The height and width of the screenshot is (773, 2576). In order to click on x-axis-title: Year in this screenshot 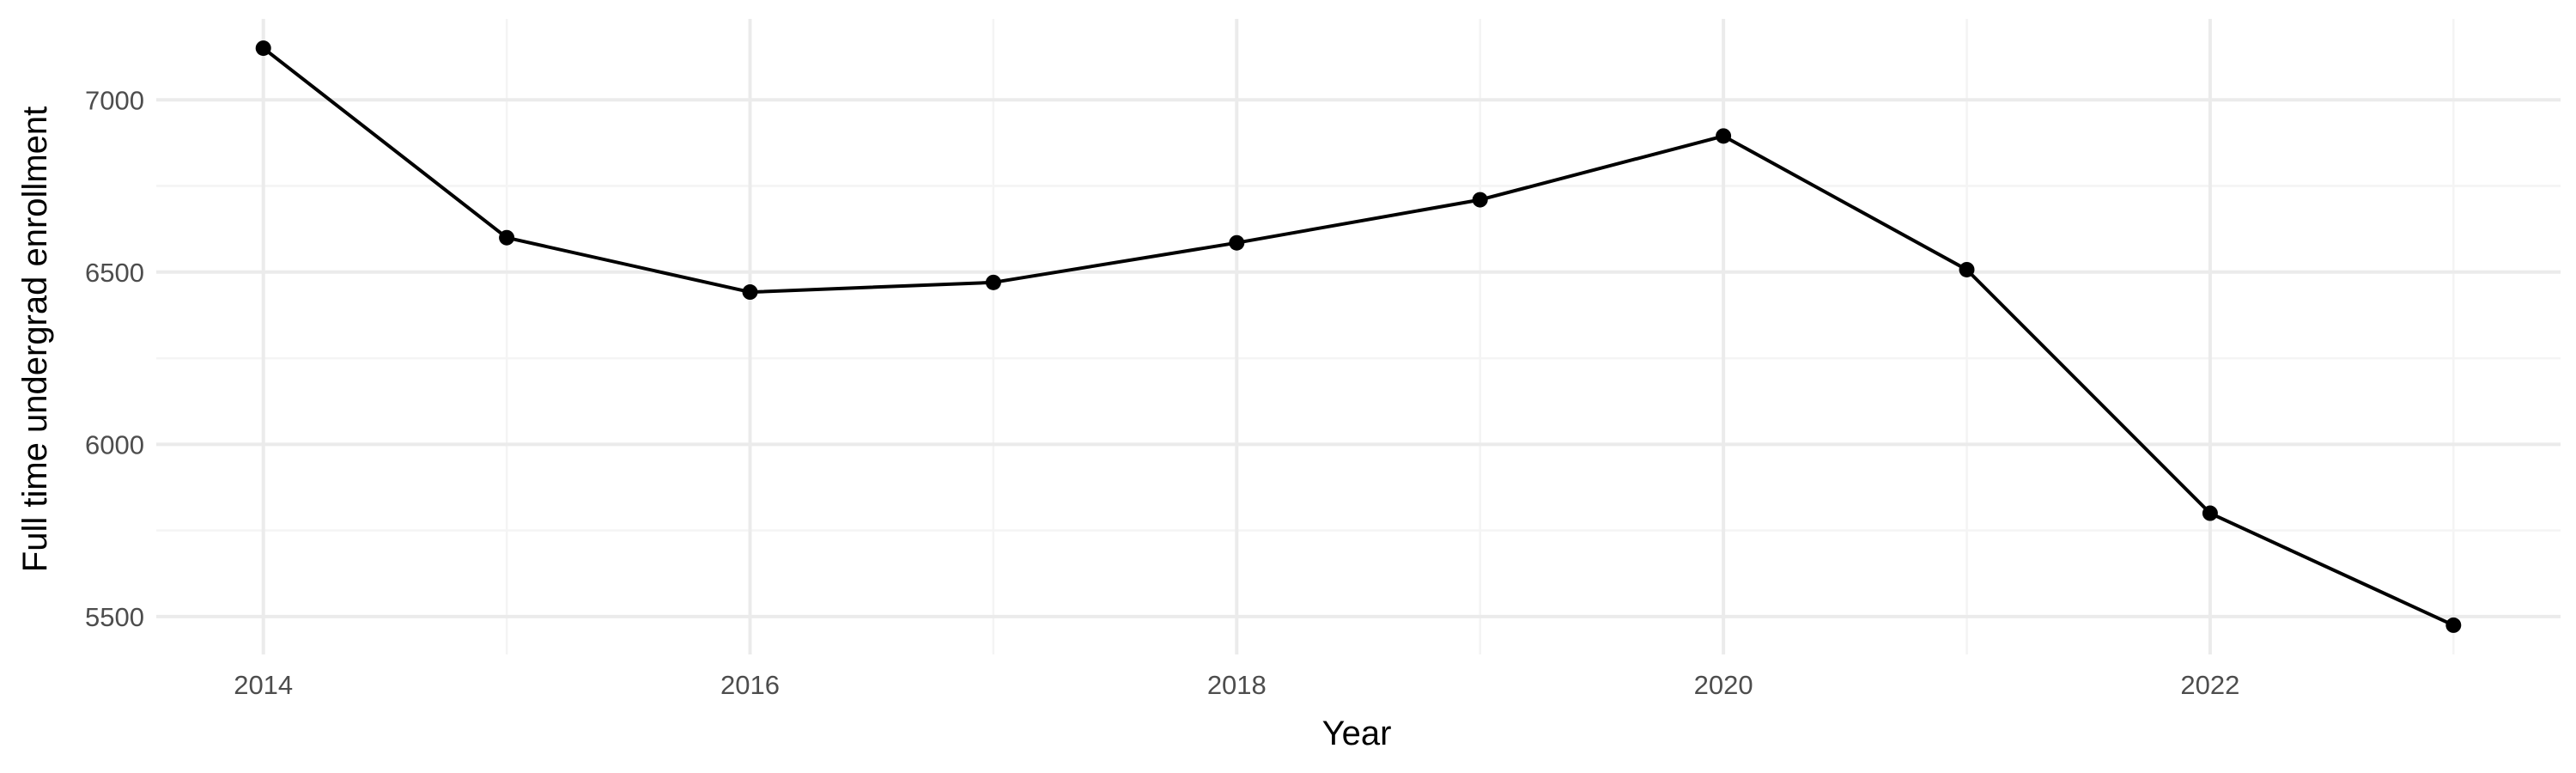, I will do `click(1357, 733)`.